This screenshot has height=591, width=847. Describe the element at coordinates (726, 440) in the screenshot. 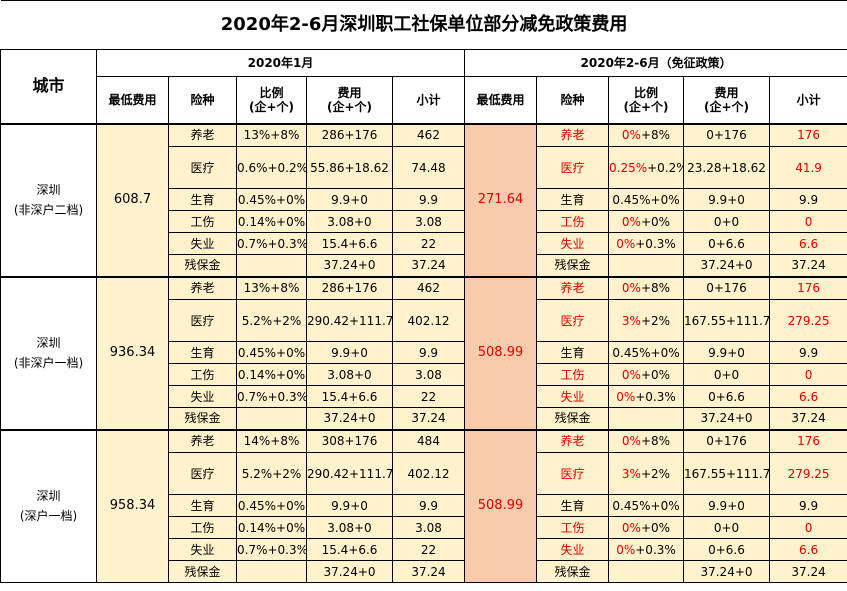

I see `feb-fee: 0+176` at that location.